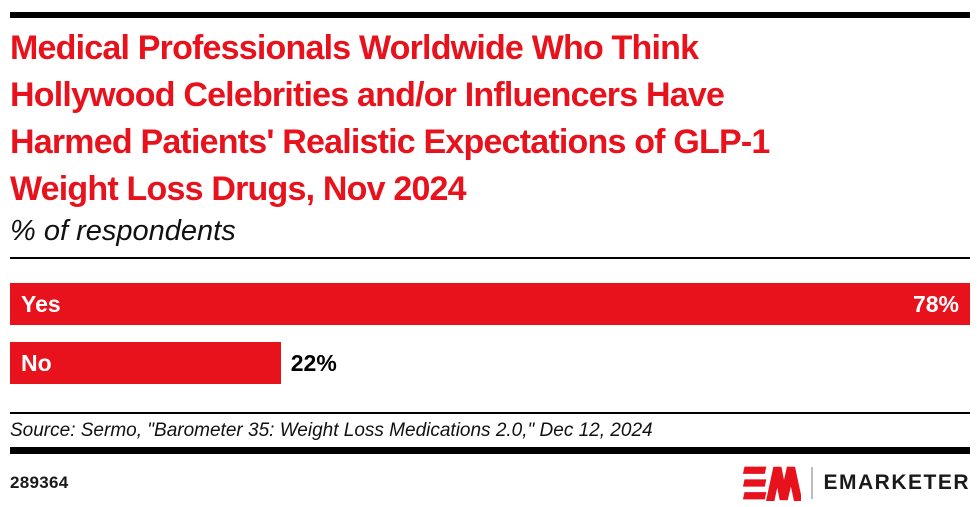 This screenshot has width=980, height=507. I want to click on logo-separator, so click(812, 483).